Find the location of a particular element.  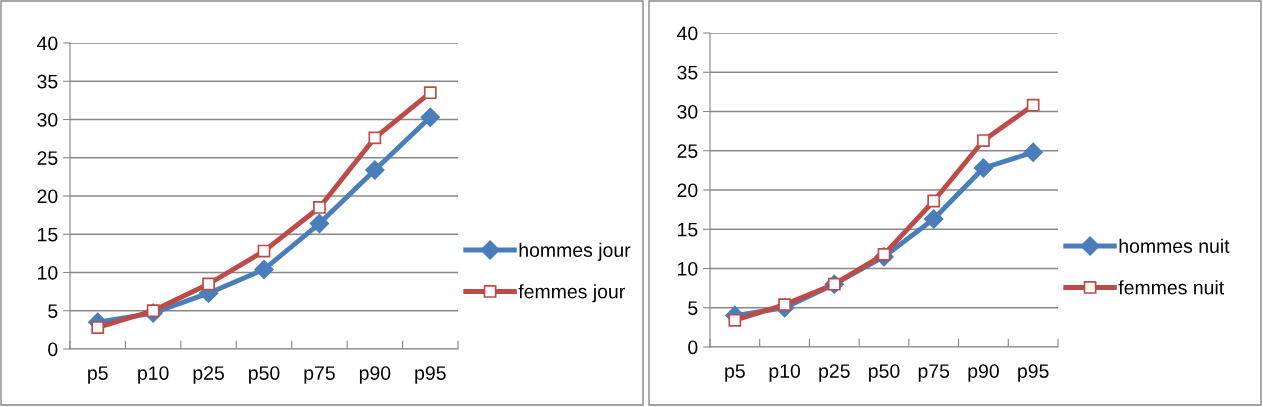

legend-label: femmes jour is located at coordinates (571, 293).